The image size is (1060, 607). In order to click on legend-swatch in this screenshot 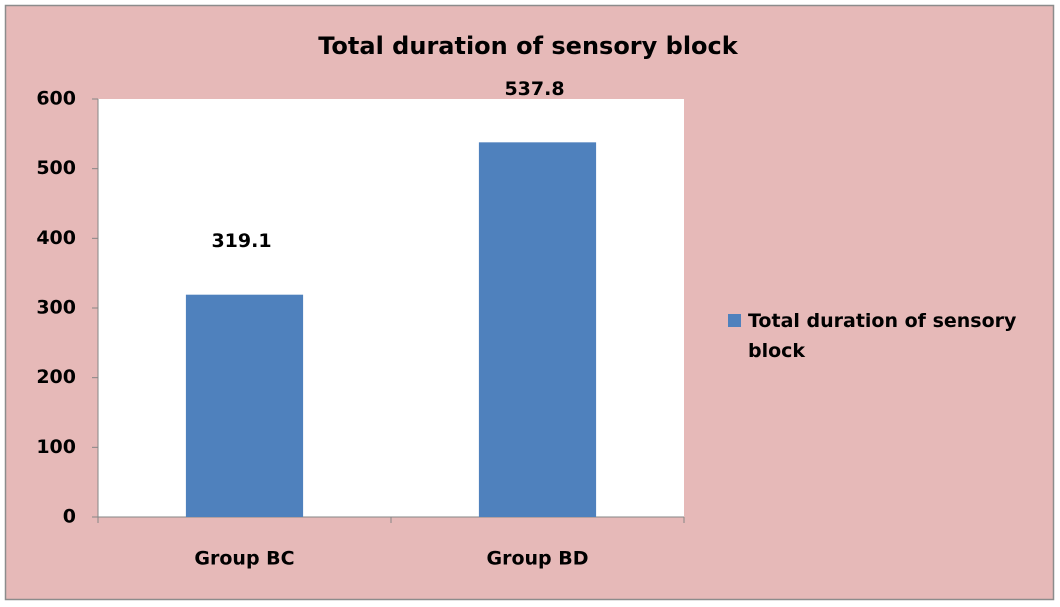, I will do `click(734, 320)`.